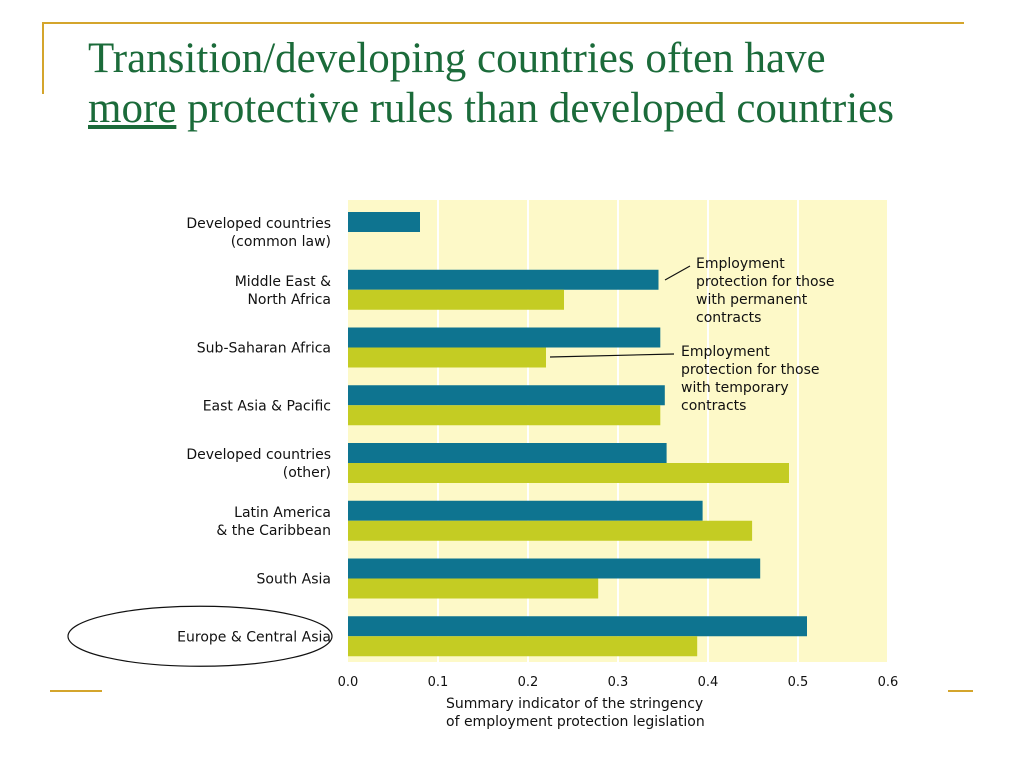 This screenshot has height=768, width=1024. I want to click on series-label-temporary: with temporary, so click(735, 388).